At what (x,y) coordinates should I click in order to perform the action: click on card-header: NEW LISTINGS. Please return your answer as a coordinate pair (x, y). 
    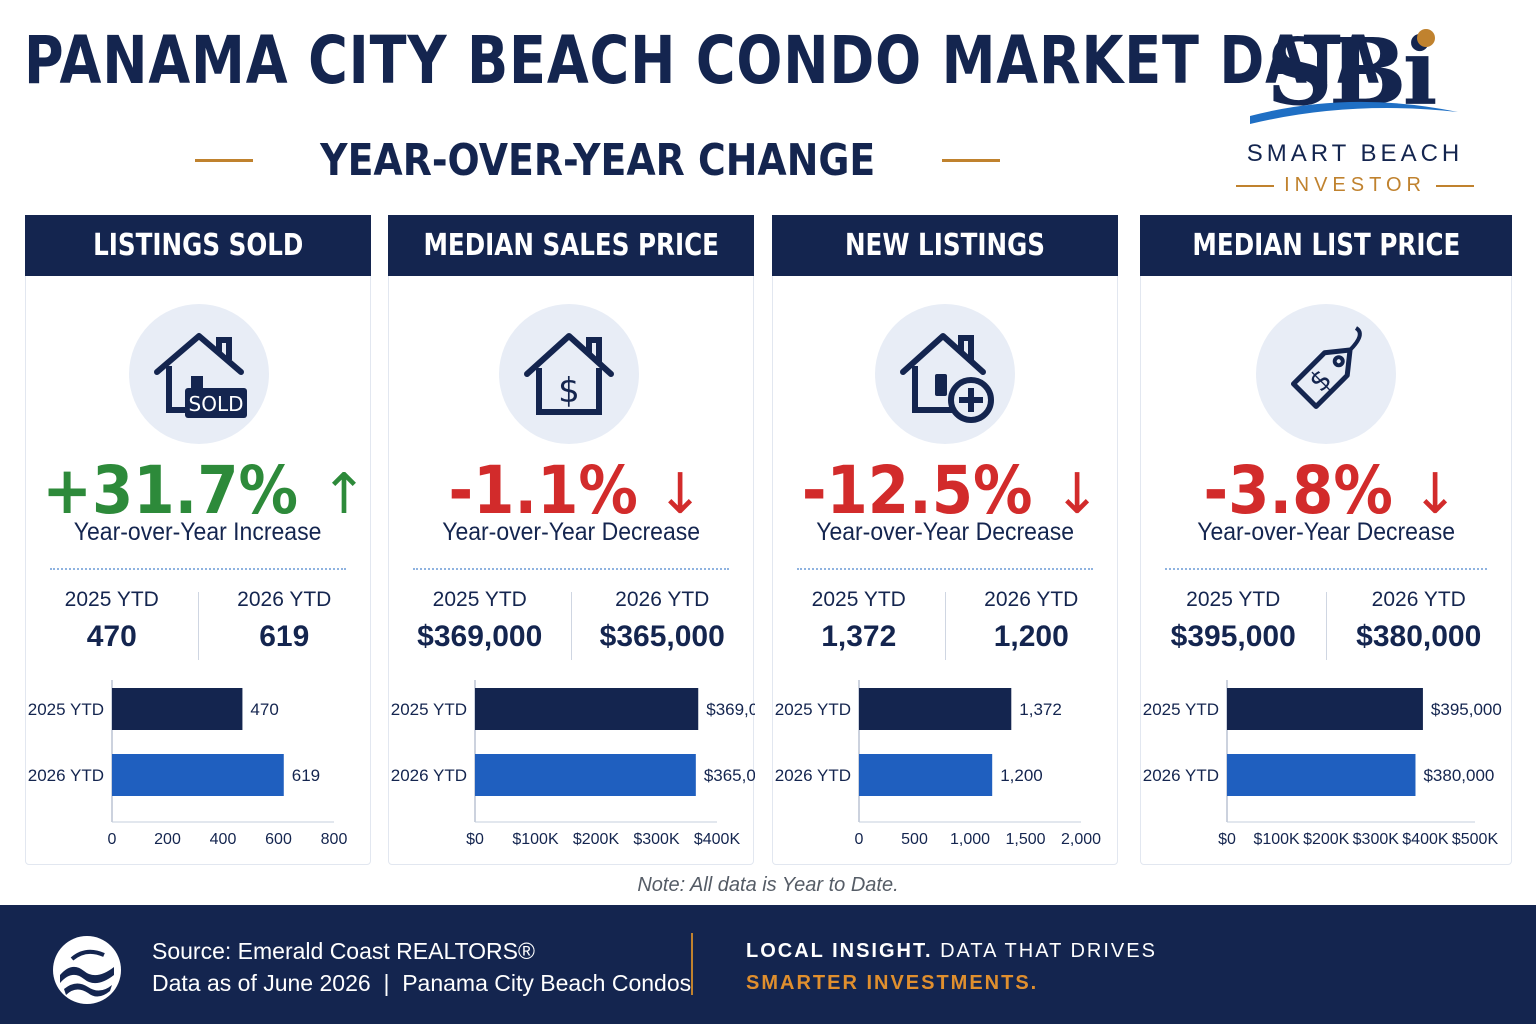
    Looking at the image, I should click on (945, 245).